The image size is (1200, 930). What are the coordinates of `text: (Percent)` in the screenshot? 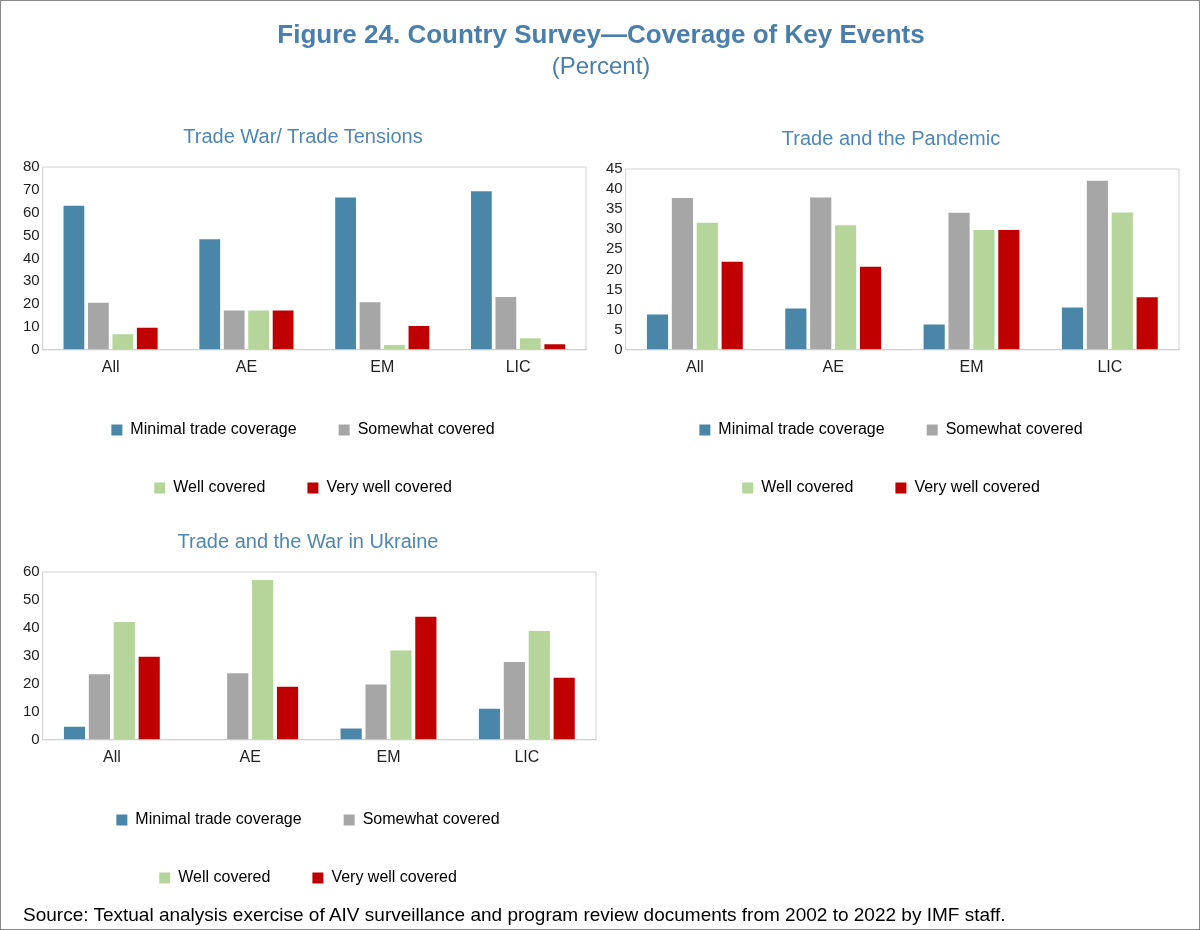 It's located at (601, 66).